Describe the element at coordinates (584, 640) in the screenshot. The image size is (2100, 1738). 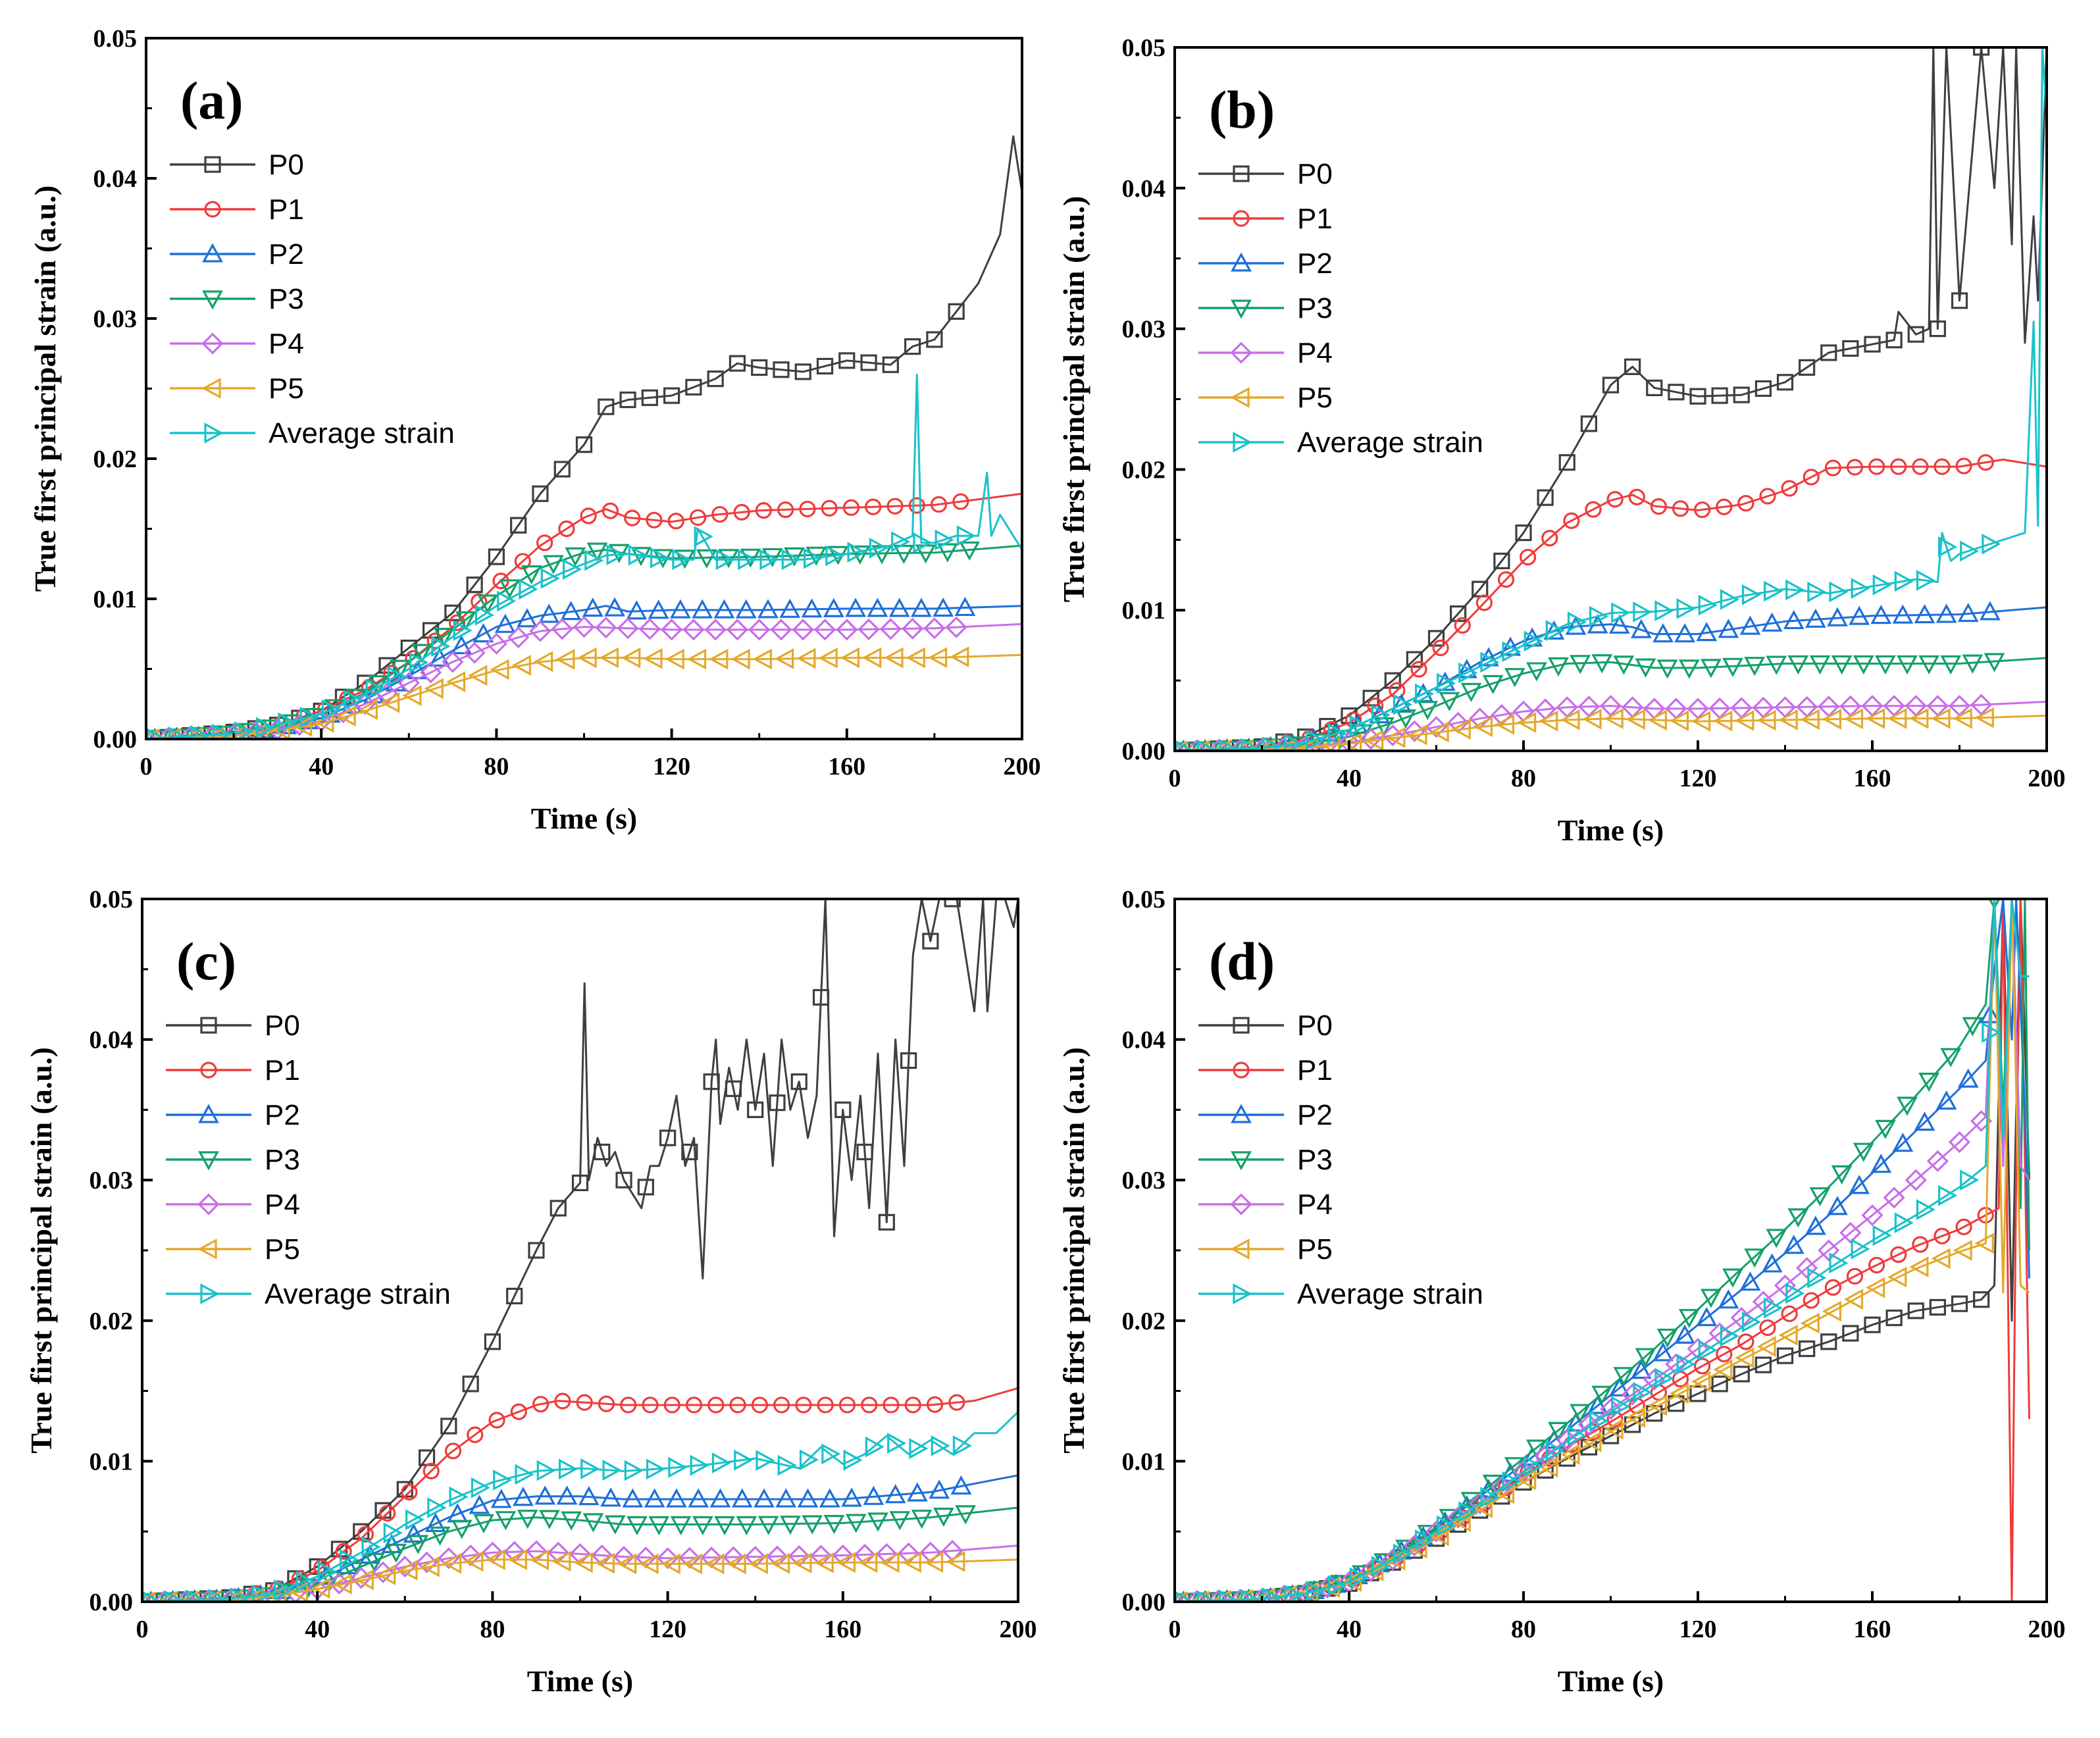
I see `panel-a-series-p3` at that location.